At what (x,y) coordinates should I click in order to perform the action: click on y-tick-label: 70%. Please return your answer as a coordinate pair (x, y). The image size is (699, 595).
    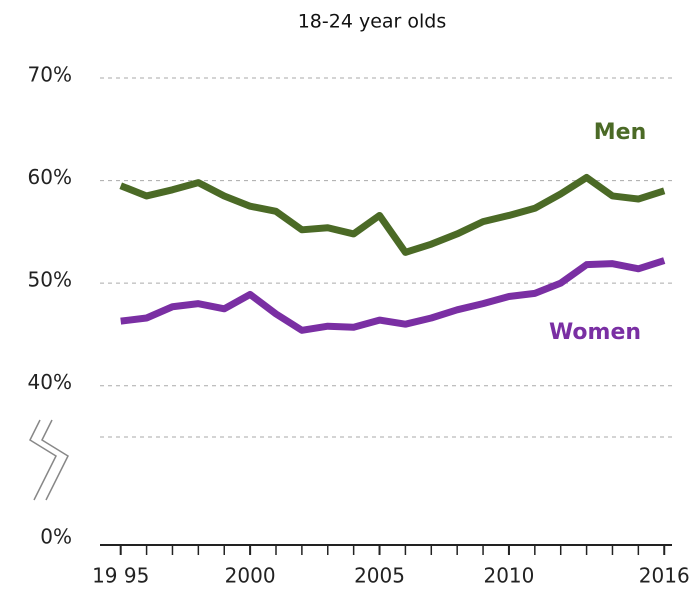
    Looking at the image, I should click on (50, 75).